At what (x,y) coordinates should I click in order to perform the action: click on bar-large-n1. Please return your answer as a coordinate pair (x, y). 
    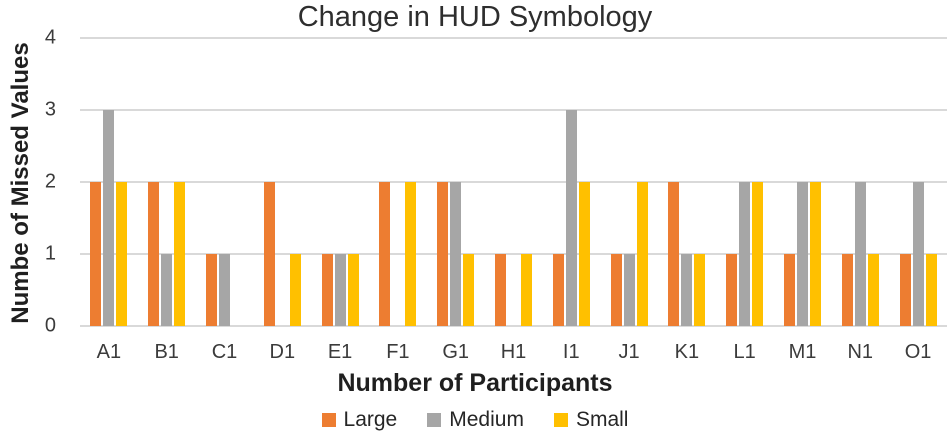
    Looking at the image, I should click on (847, 290).